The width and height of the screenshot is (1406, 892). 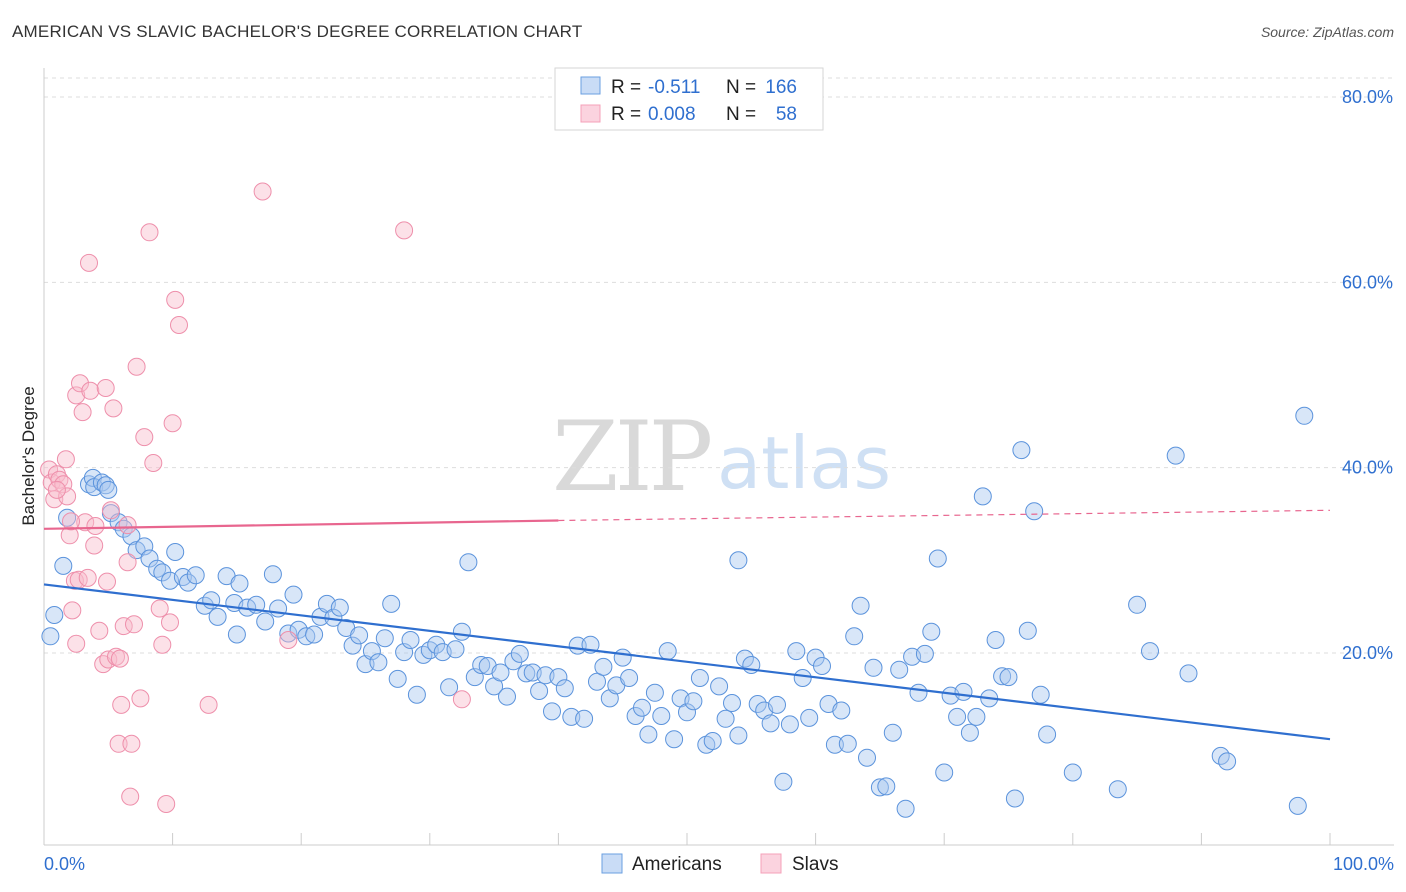 I want to click on chart-source: Source: ZipAtlas.com, so click(x=1327, y=32).